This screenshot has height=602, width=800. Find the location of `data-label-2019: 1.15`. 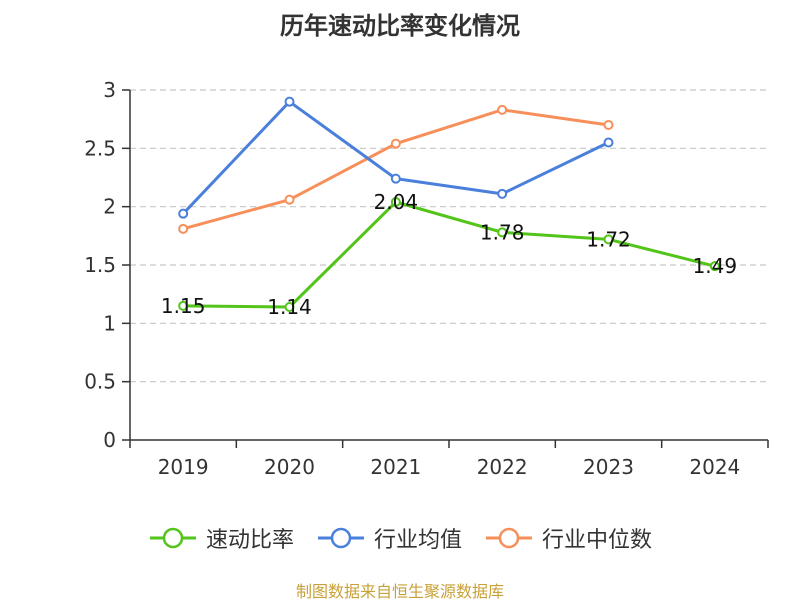

data-label-2019: 1.15 is located at coordinates (183, 306).